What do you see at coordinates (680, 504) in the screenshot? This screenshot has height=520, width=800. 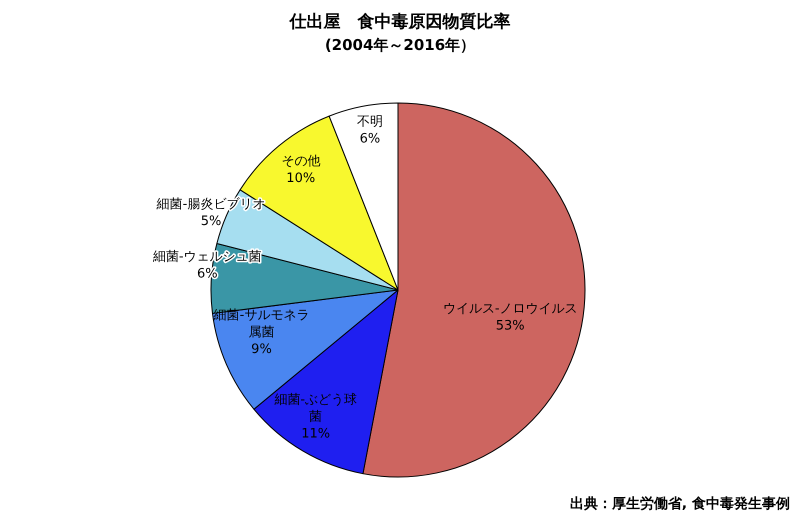 I see `annotation: 出典：厚生労働省, 食中毒発生事例` at bounding box center [680, 504].